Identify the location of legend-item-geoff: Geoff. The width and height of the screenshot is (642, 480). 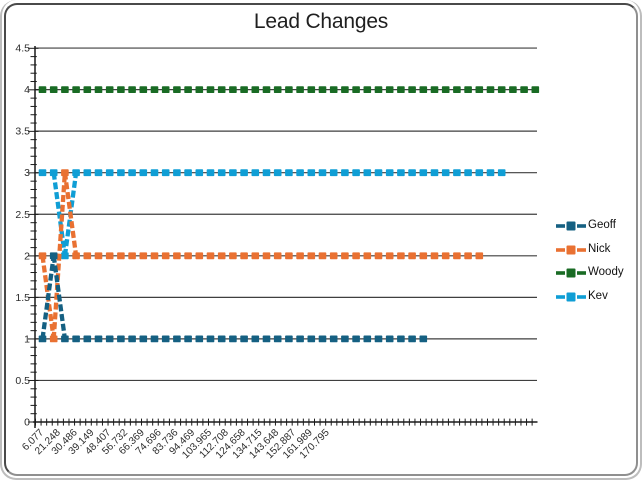
(598, 226).